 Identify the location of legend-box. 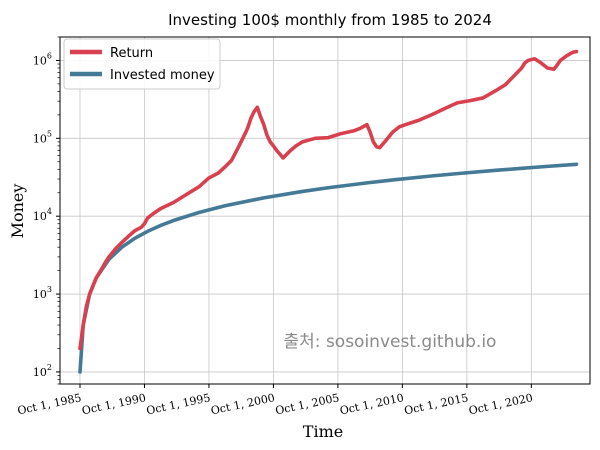
(142, 64).